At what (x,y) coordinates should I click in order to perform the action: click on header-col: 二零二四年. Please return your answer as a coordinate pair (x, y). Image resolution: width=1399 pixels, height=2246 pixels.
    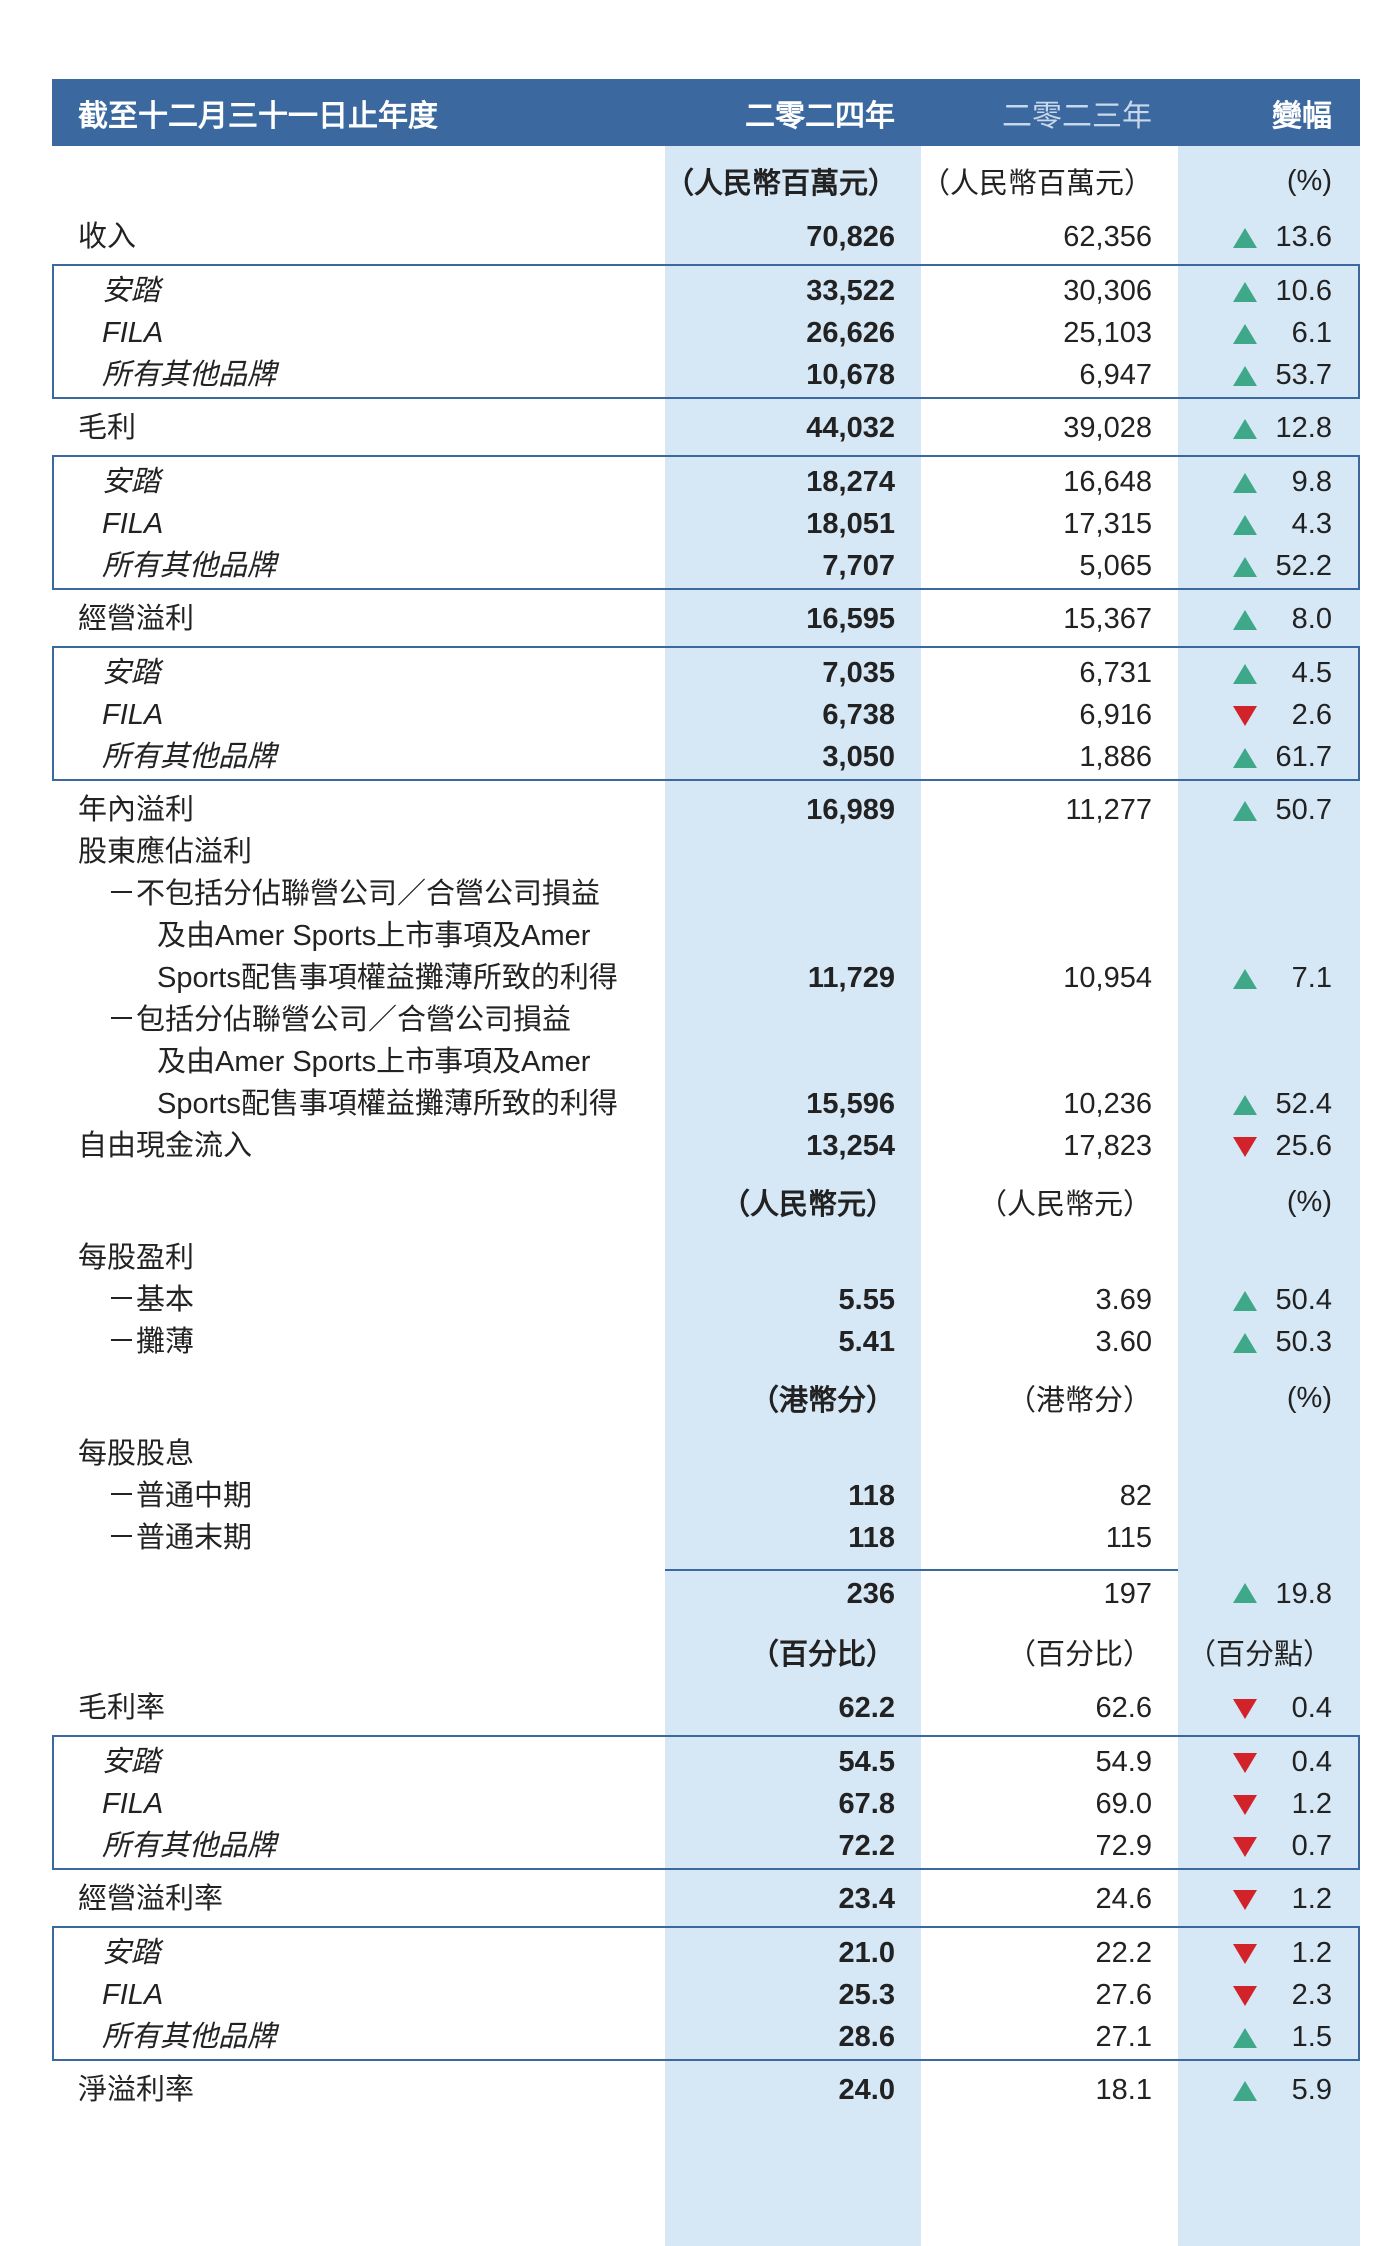
    Looking at the image, I should click on (820, 116).